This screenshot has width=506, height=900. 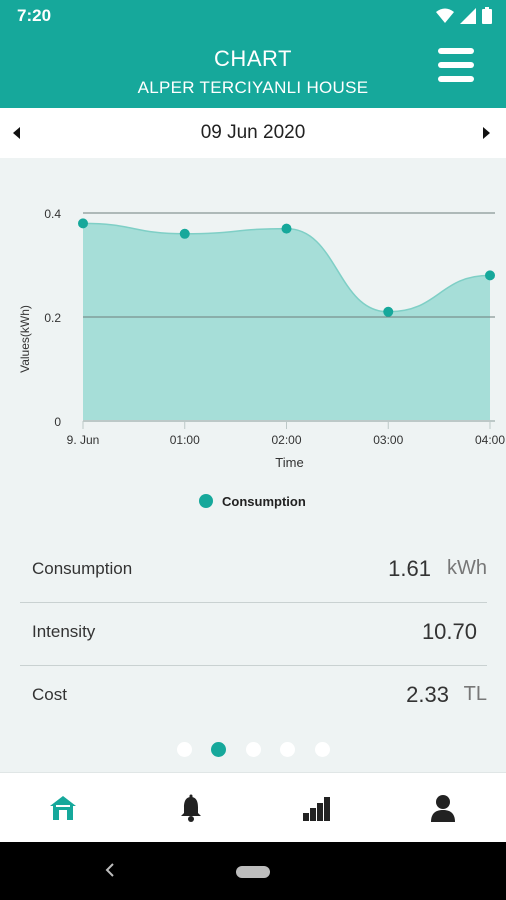 I want to click on metric-row-cost: Cost 2.33 TL, so click(x=253, y=697).